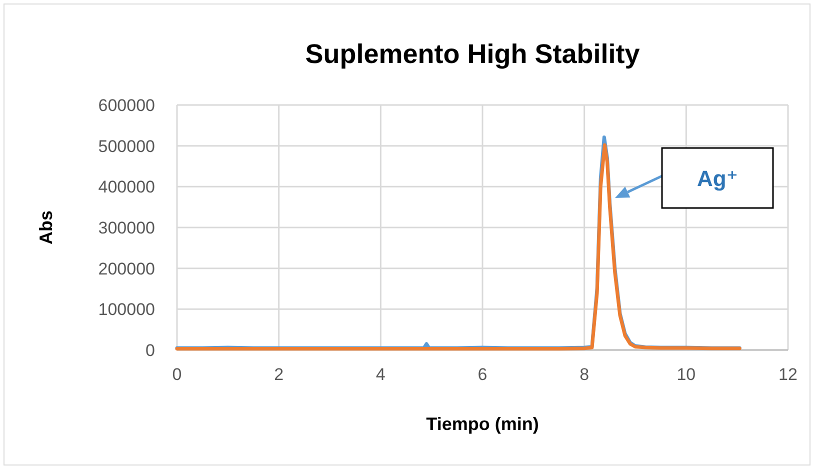 The width and height of the screenshot is (814, 469). I want to click on chart-title: Suplemento High Stability, so click(472, 54).